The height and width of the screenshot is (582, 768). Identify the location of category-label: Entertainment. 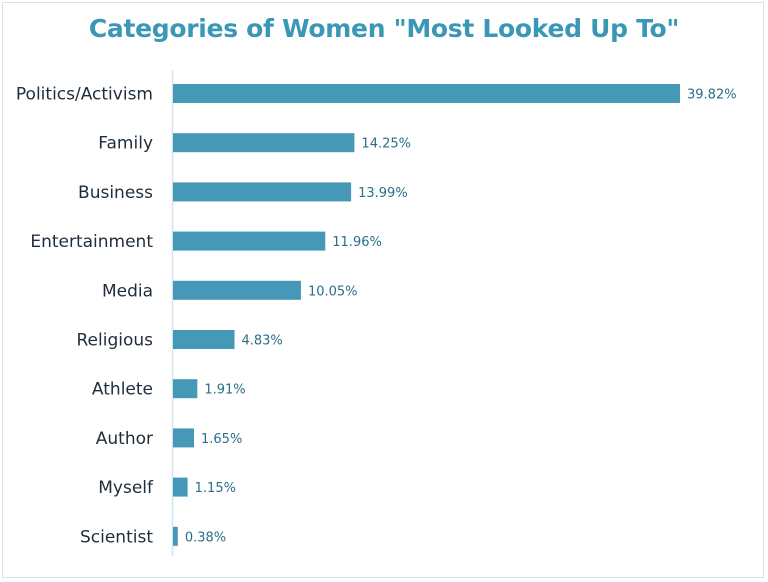
(91, 242).